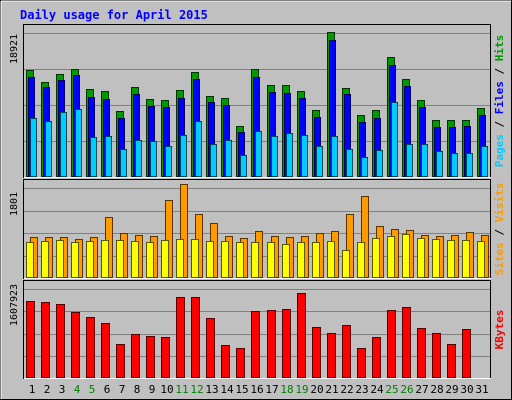 Image resolution: width=512 pixels, height=400 pixels. What do you see at coordinates (331, 389) in the screenshot?
I see `x-tick-label-21: 21` at bounding box center [331, 389].